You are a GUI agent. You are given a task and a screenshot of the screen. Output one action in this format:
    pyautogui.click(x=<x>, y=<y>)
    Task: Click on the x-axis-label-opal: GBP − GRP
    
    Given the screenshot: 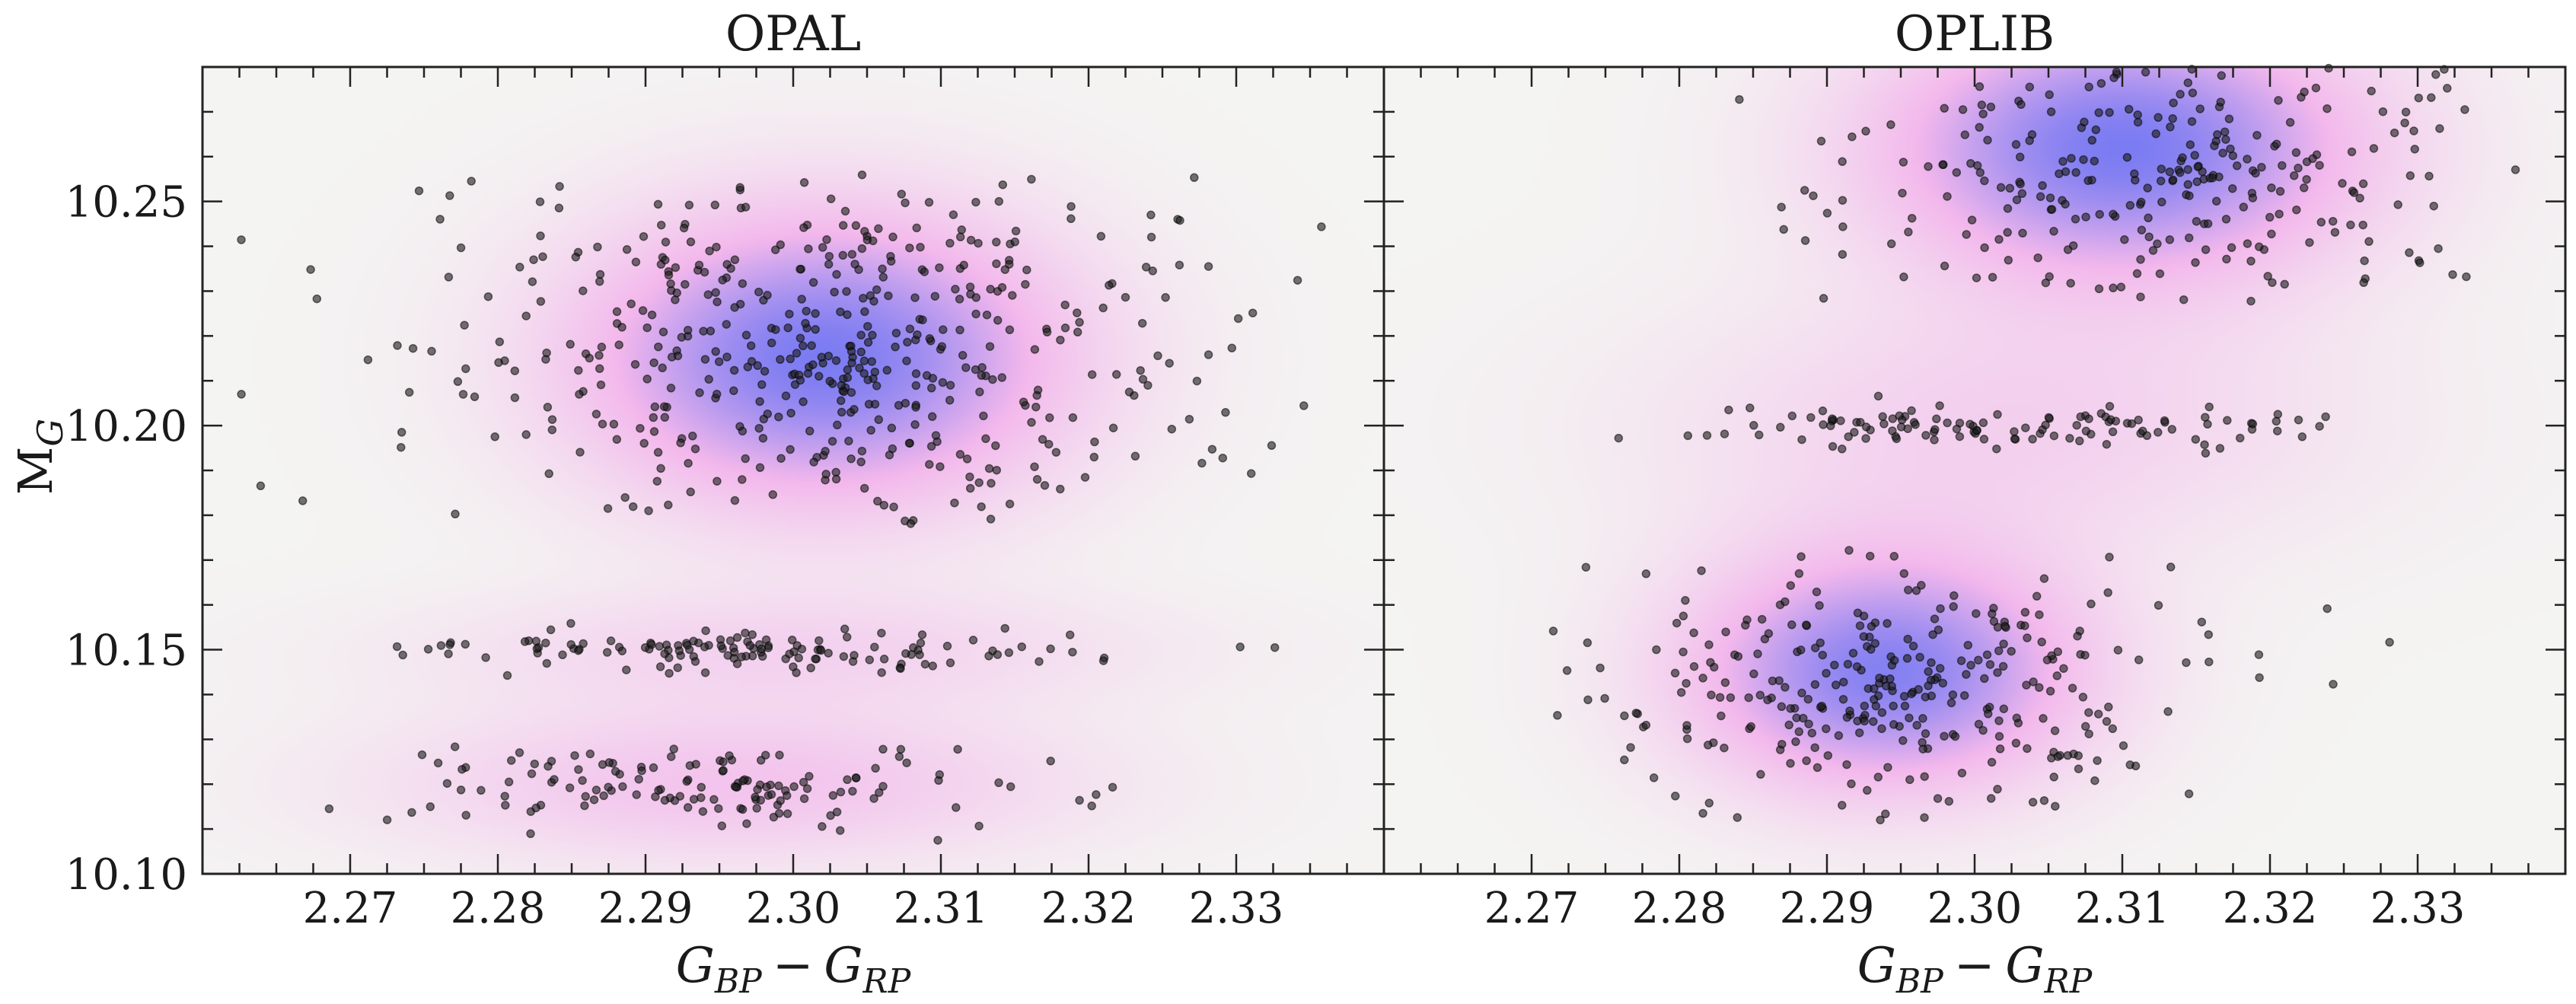 What is the action you would take?
    pyautogui.click(x=794, y=969)
    